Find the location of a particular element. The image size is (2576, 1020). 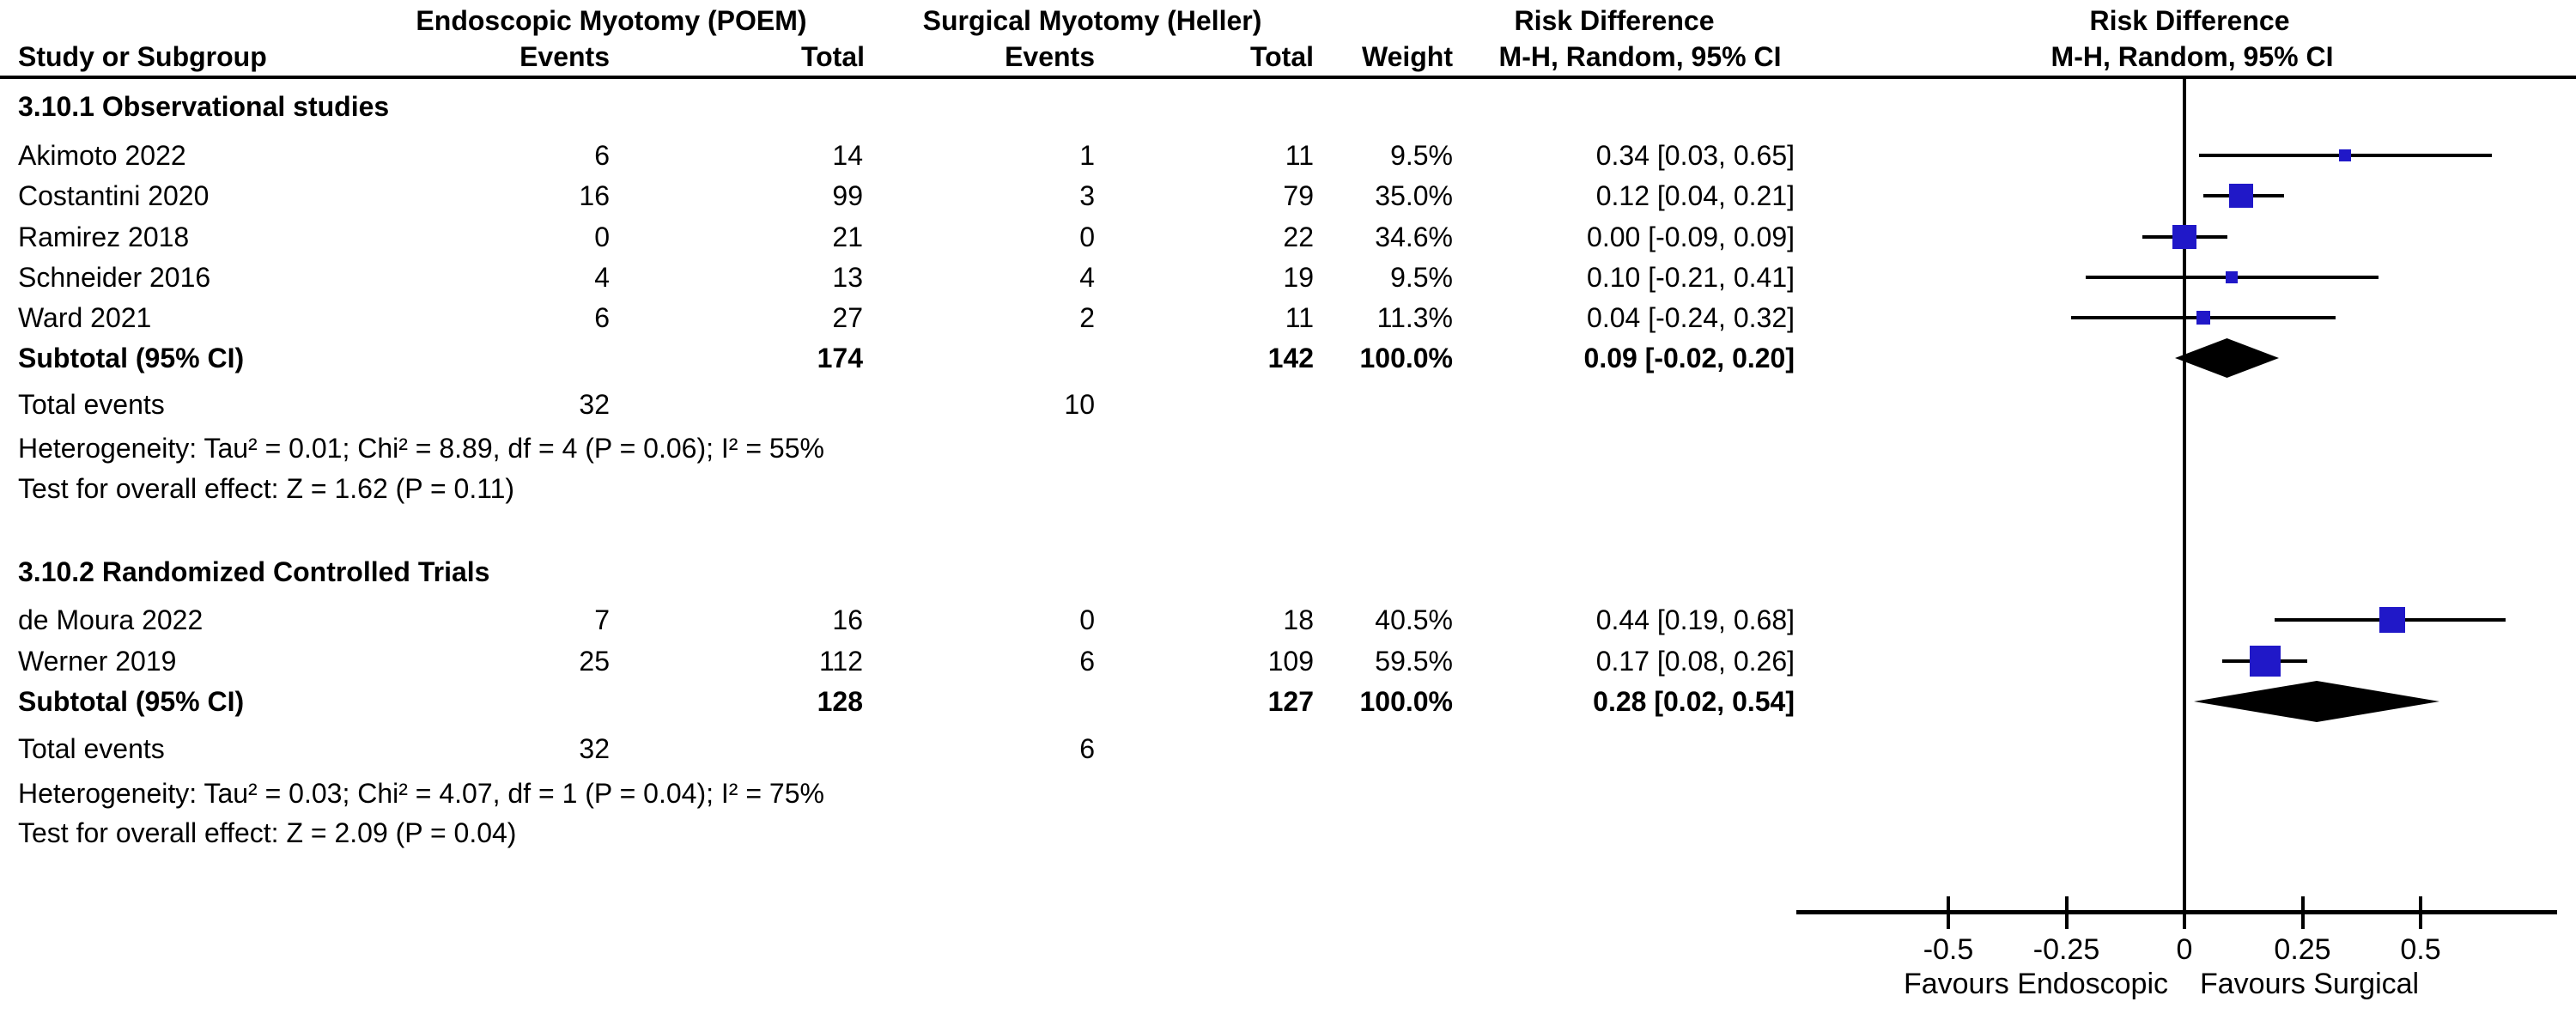

study-risk-difference-ci: 0.00 [-0.09, 0.09] is located at coordinates (1691, 237).